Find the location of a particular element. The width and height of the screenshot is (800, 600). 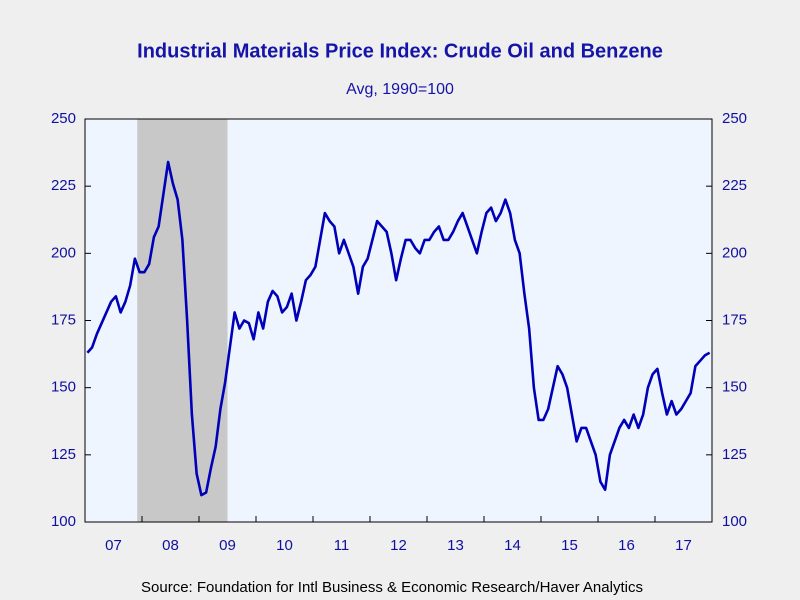

y2-tick-label: 200 is located at coordinates (734, 252).